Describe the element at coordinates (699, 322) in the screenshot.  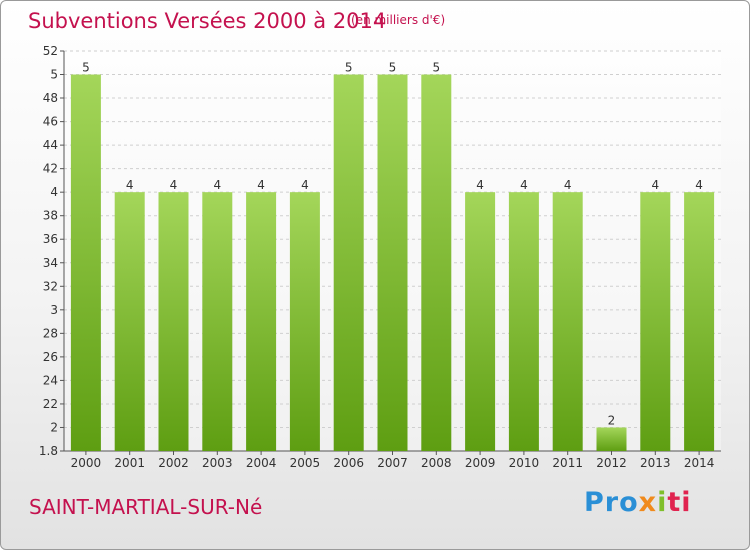
I see `bar-2014` at that location.